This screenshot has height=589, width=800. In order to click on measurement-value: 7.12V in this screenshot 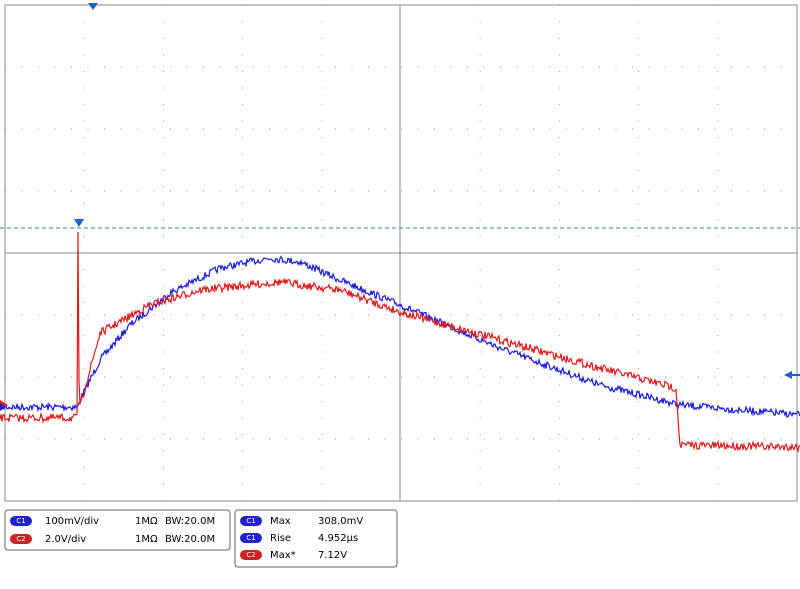, I will do `click(332, 555)`.